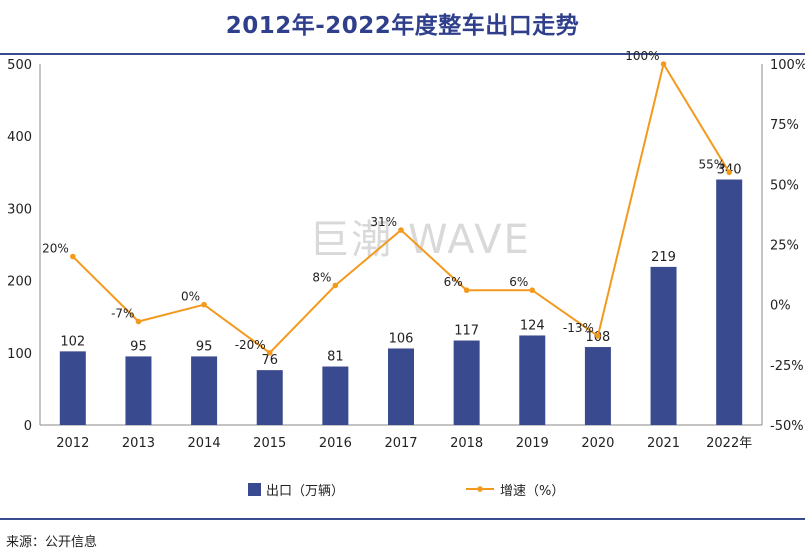  Describe the element at coordinates (269, 360) in the screenshot. I see `bar-value-label: 76` at that location.